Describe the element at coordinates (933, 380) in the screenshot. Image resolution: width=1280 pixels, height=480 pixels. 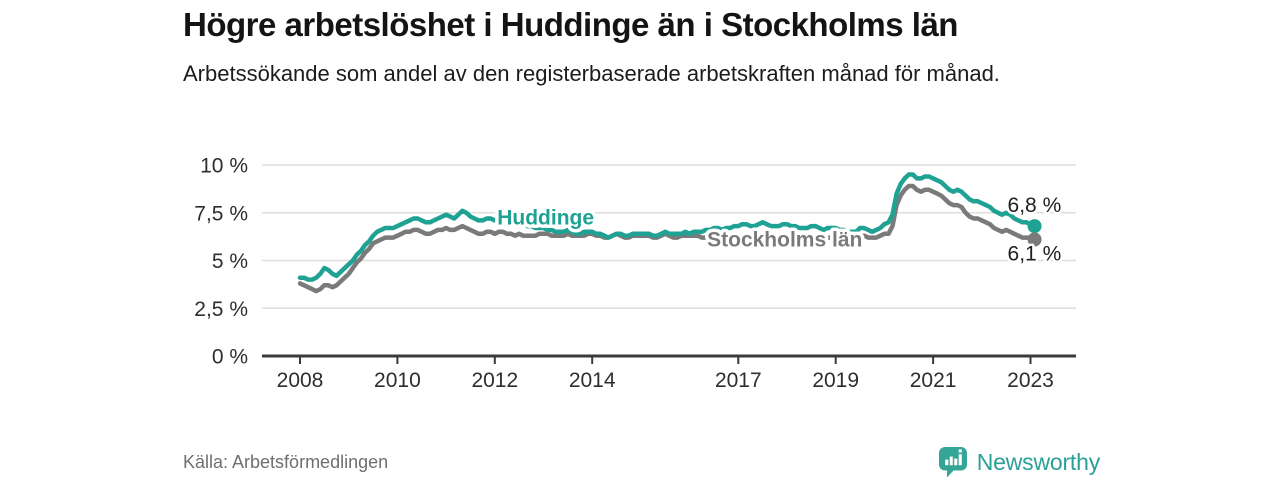
I see `x-axis-tick-label: 2021` at that location.